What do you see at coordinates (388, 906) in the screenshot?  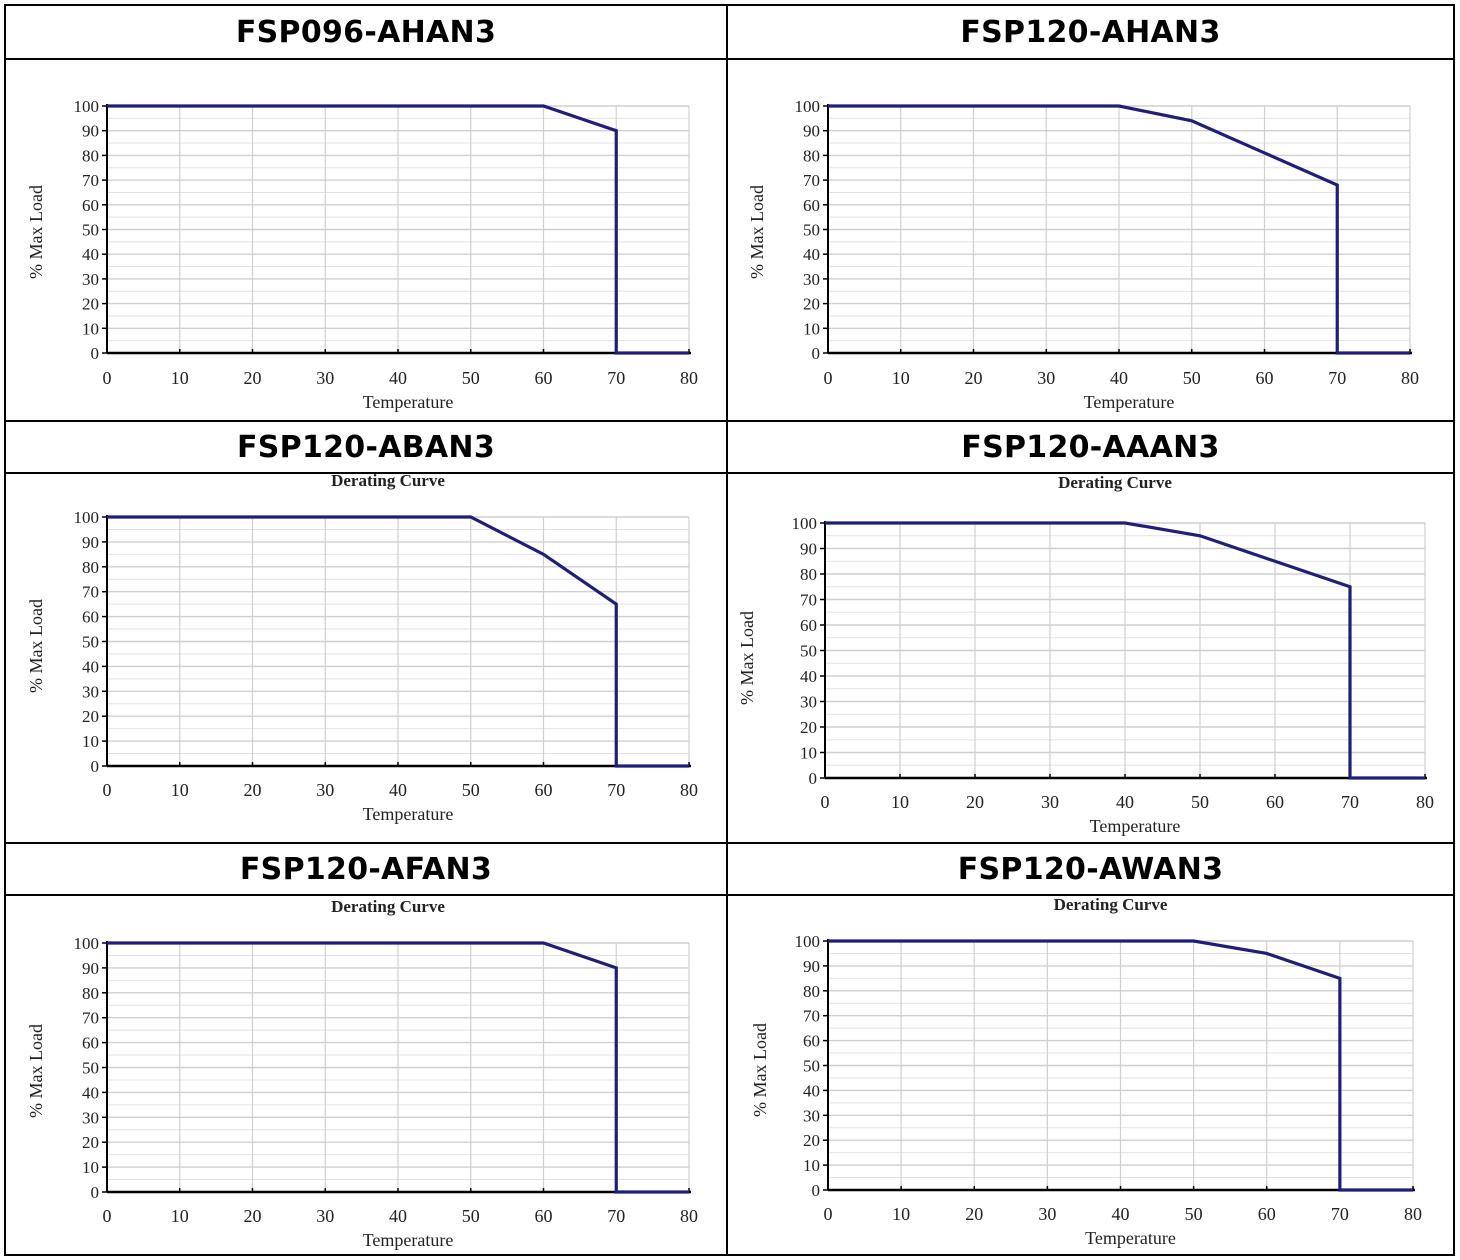 I see `chart-title: Derating Curve` at bounding box center [388, 906].